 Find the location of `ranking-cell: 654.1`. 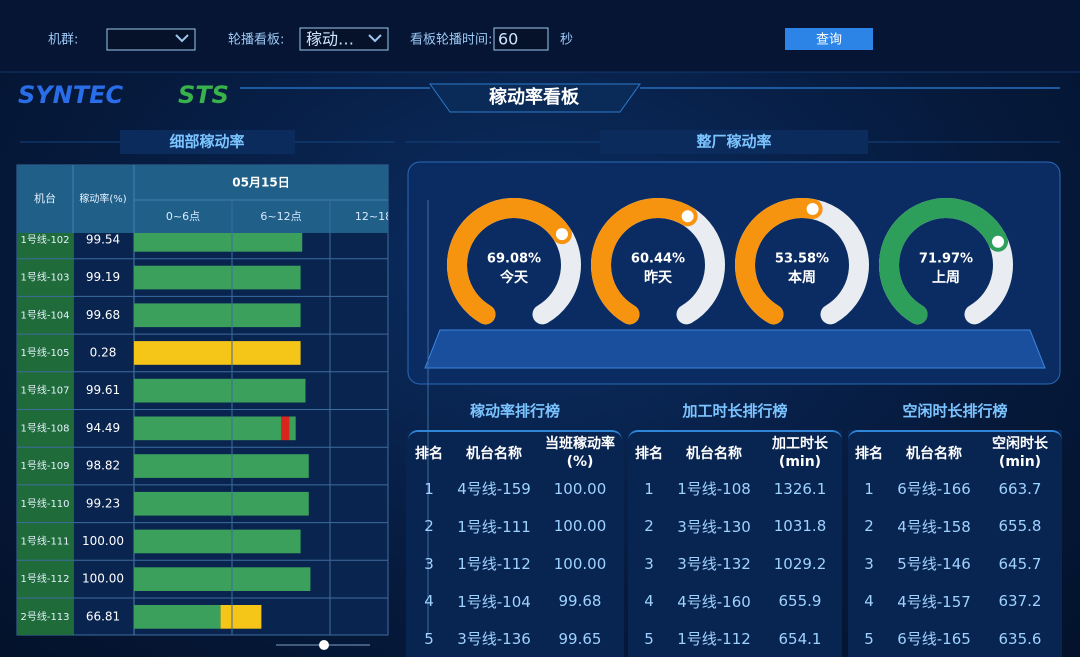

ranking-cell: 654.1 is located at coordinates (800, 638).